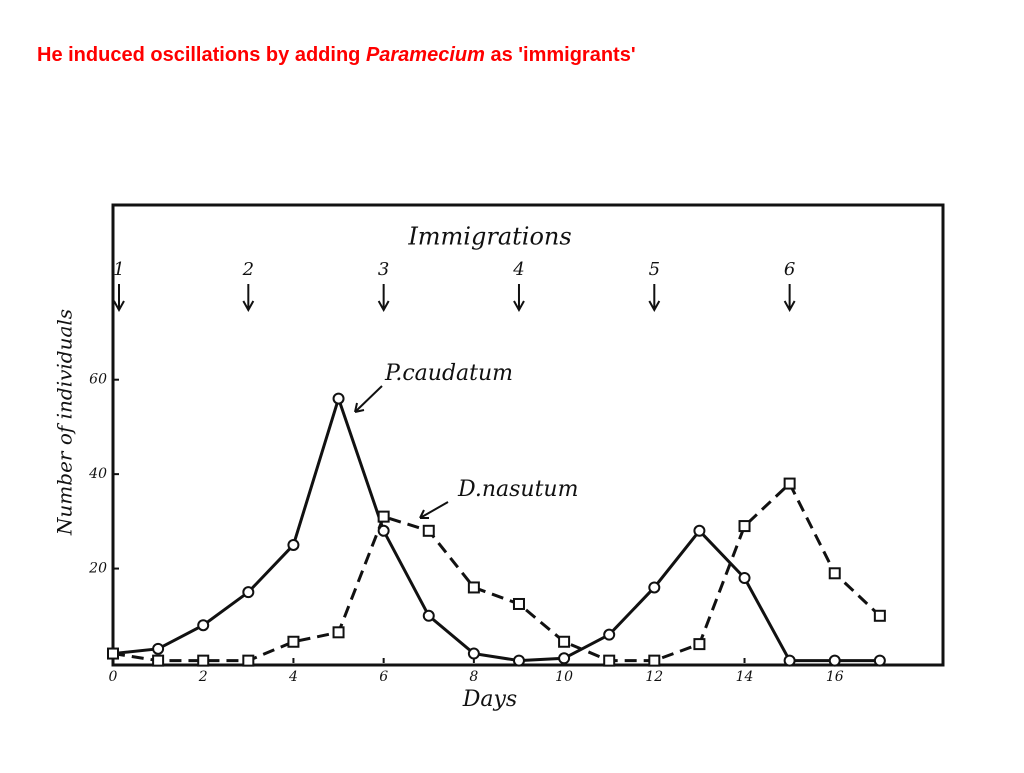  Describe the element at coordinates (113, 677) in the screenshot. I see `x-tick-label: 0` at that location.